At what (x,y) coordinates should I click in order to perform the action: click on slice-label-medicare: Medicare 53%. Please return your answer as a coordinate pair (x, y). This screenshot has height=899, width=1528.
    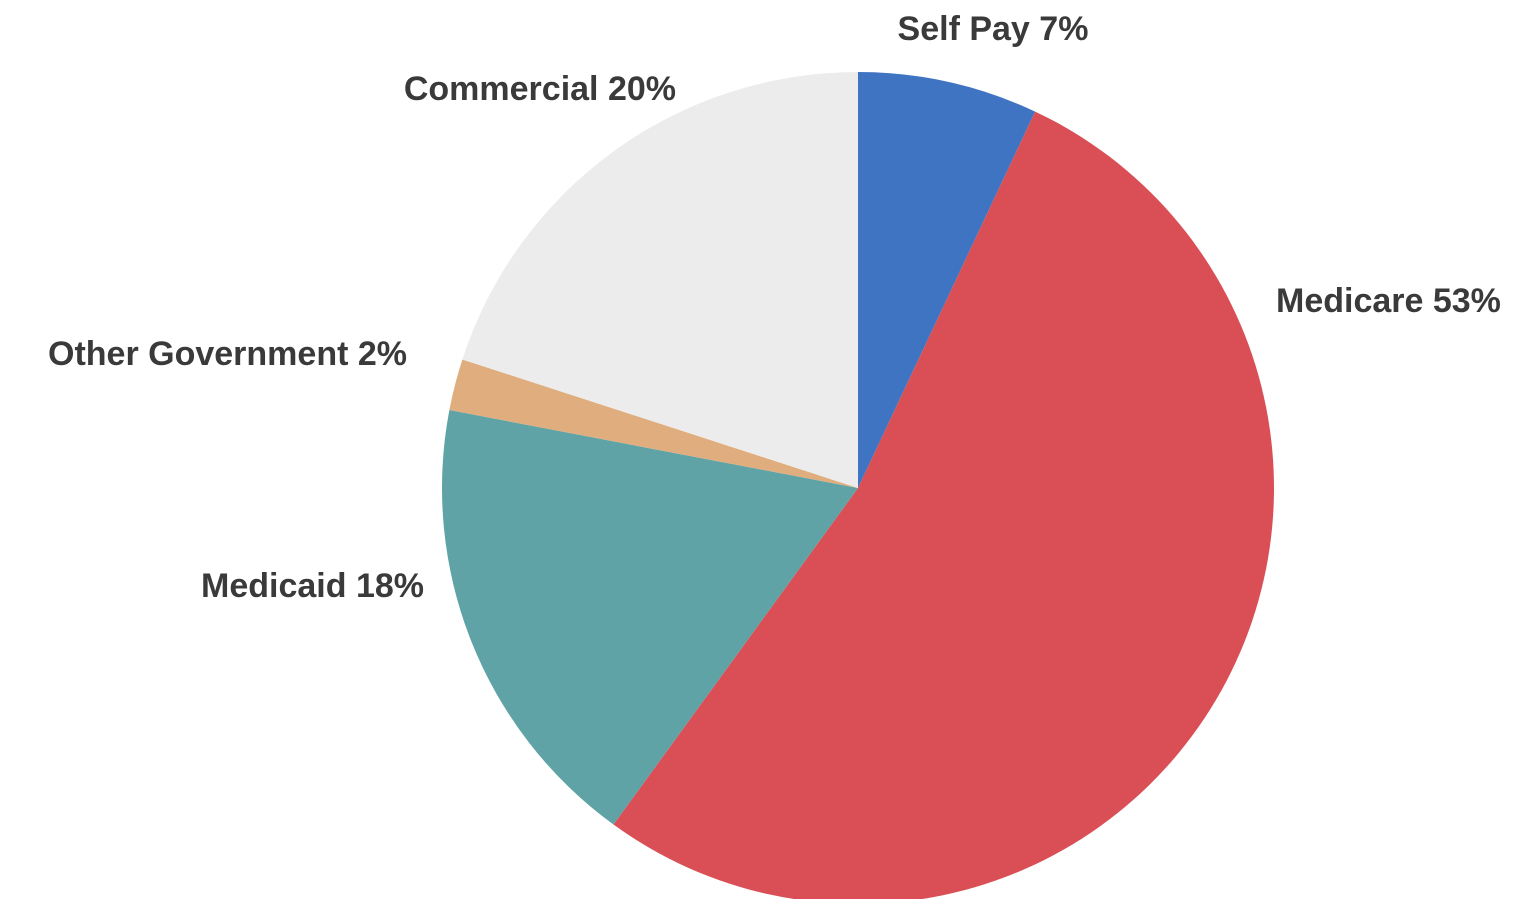
    Looking at the image, I should click on (1388, 301).